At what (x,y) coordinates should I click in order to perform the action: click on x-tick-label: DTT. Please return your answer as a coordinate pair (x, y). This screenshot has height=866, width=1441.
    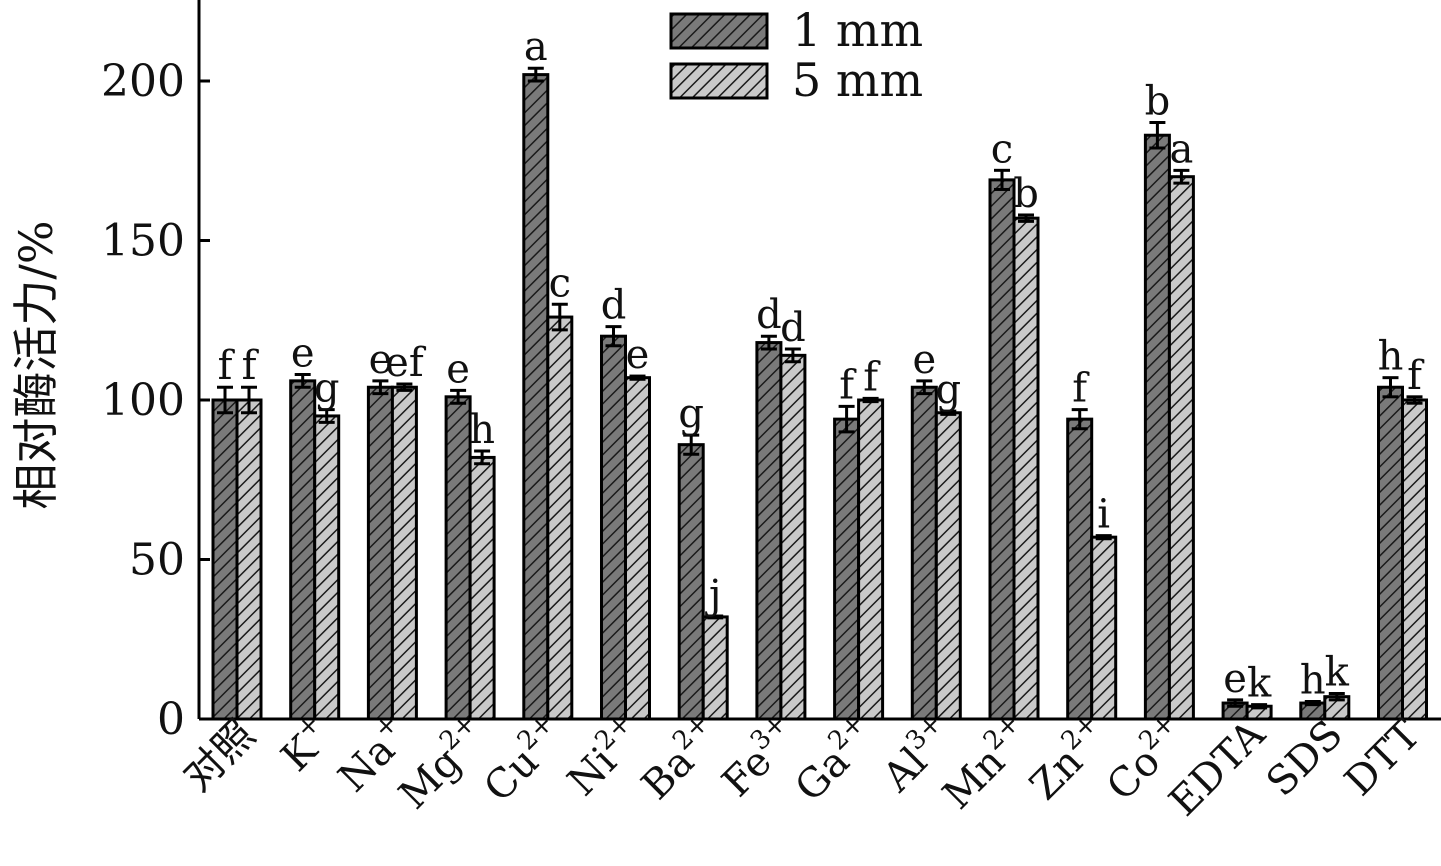
    Looking at the image, I should click on (1383, 758).